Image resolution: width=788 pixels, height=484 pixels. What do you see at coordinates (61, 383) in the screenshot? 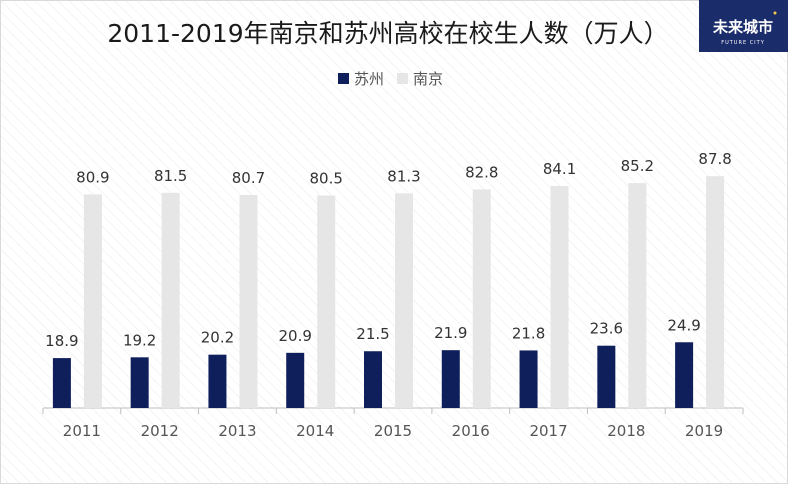
I see `bar-suzhou-2011` at bounding box center [61, 383].